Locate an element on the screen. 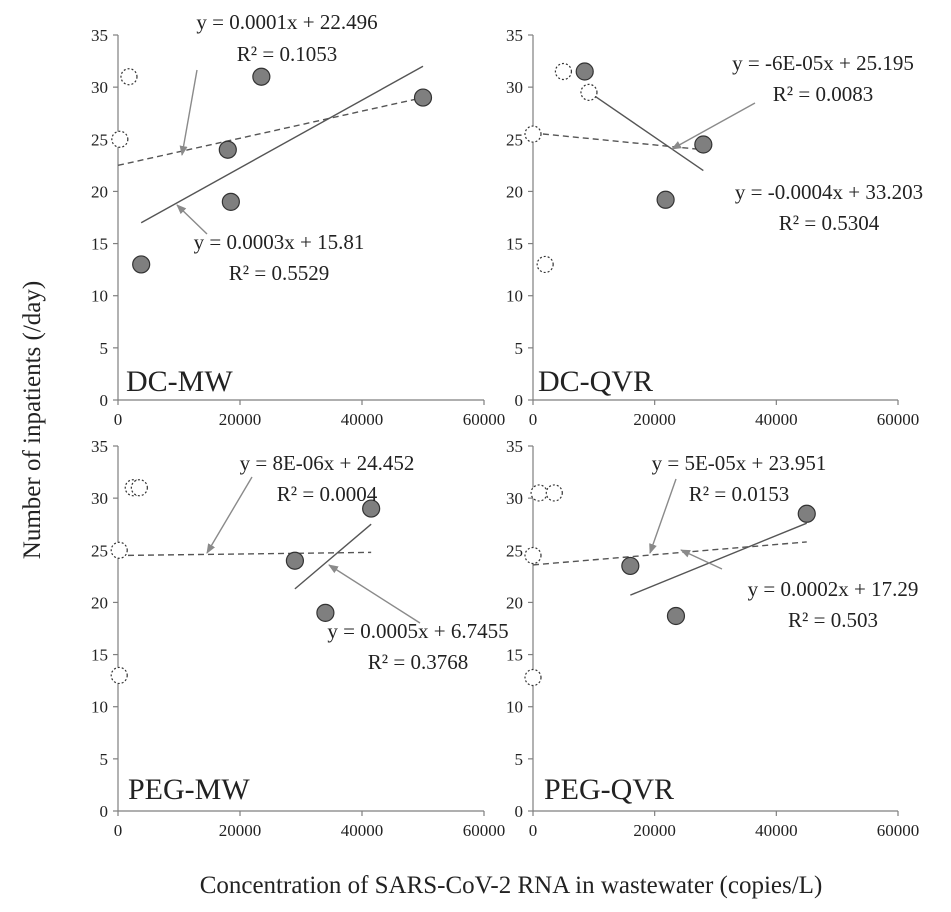 Image resolution: width=951 pixels, height=912 pixels. regression-equation: y = 0.0003x + 15.81 is located at coordinates (279, 242).